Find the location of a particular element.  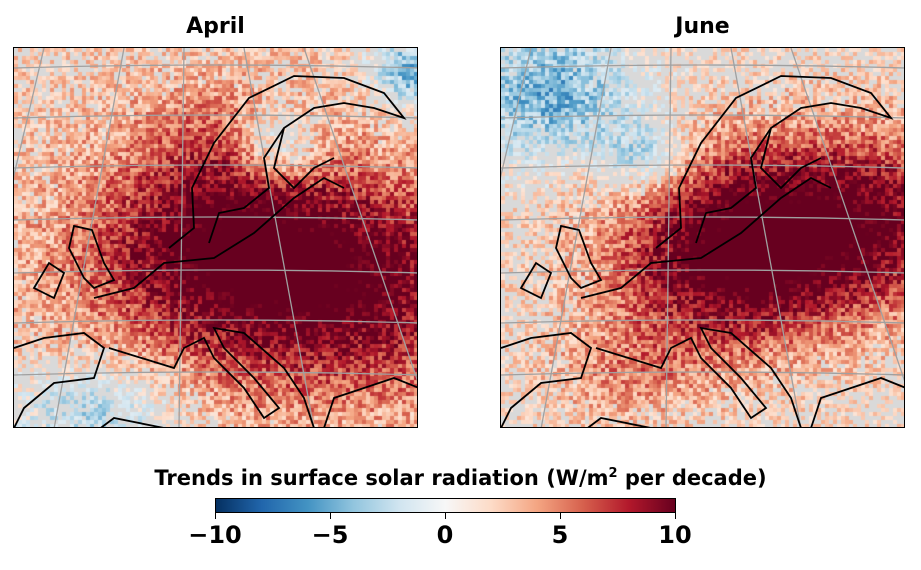

colorbar-tick-label: 0 is located at coordinates (445, 535).